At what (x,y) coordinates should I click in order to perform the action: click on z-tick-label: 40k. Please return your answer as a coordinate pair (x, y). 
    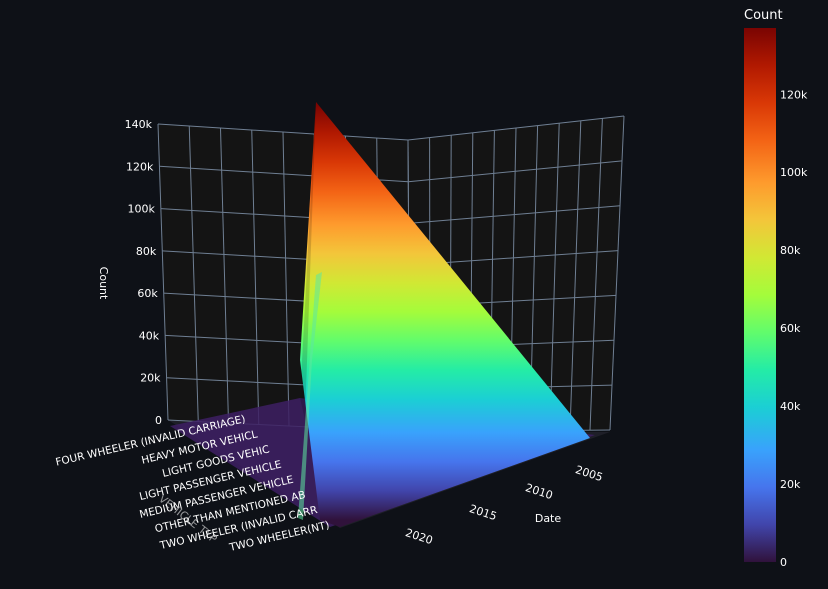
    Looking at the image, I should click on (149, 335).